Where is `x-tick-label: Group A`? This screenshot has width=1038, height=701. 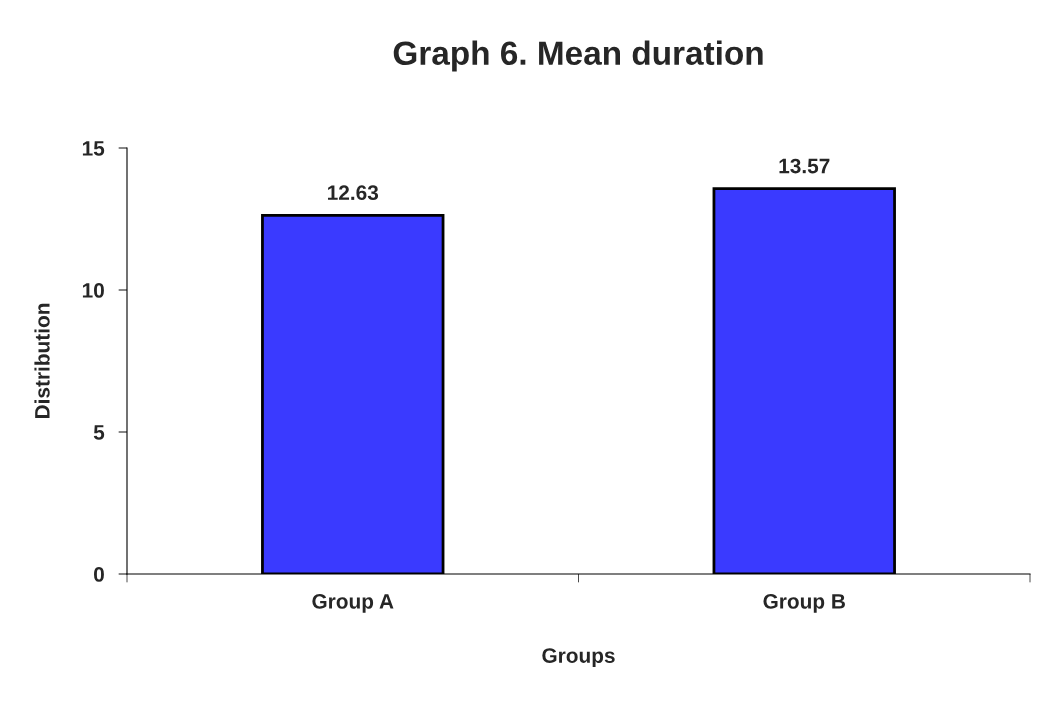
x-tick-label: Group A is located at coordinates (353, 603).